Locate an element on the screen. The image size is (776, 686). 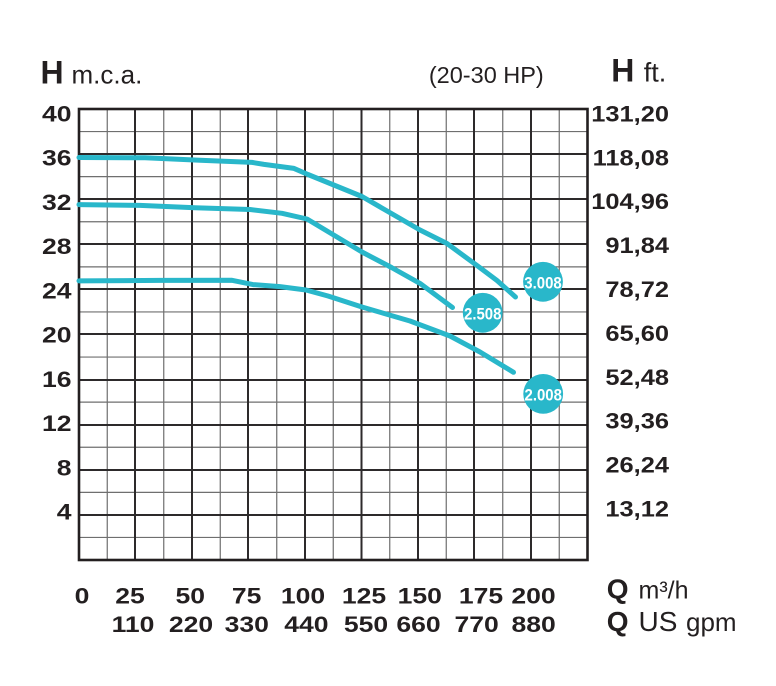
svg-text: 4 is located at coordinates (64, 512).